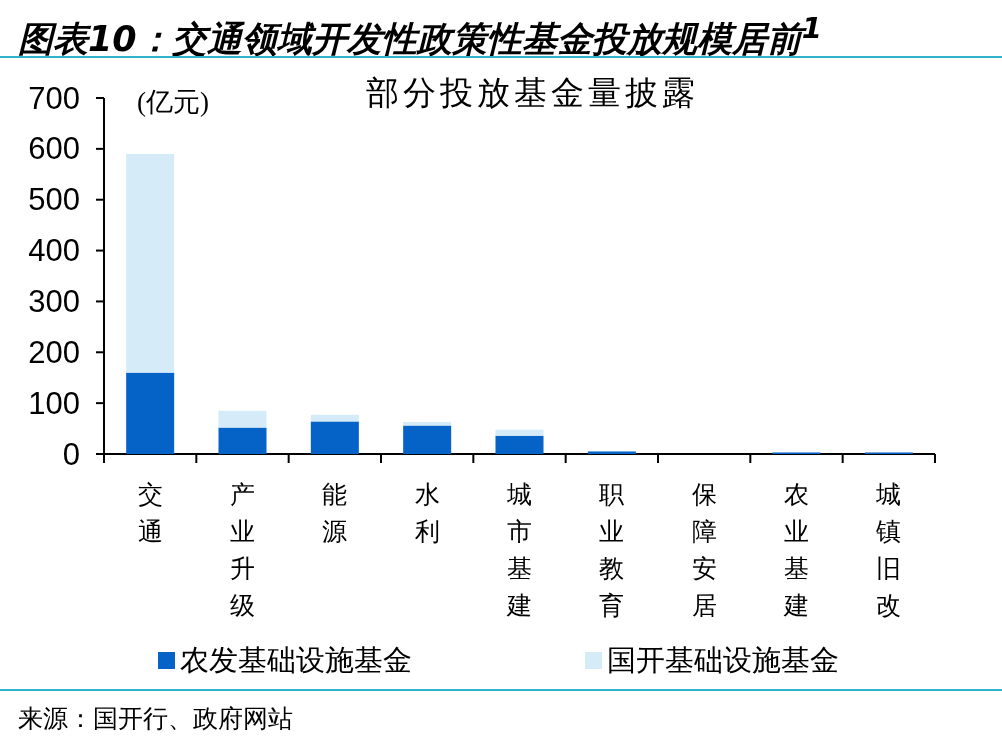 This screenshot has width=1002, height=756. I want to click on legend-label: 国开基础设施基金, so click(723, 660).